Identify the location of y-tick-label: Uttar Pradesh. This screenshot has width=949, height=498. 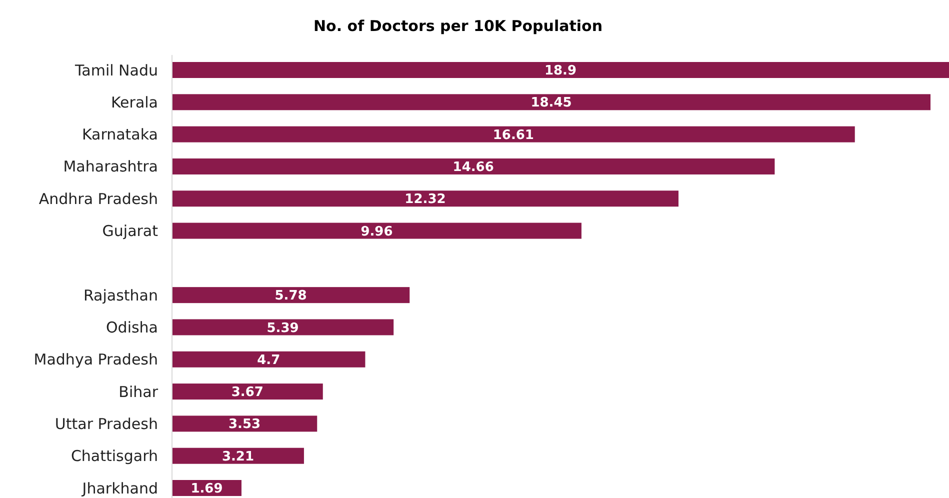
(106, 423).